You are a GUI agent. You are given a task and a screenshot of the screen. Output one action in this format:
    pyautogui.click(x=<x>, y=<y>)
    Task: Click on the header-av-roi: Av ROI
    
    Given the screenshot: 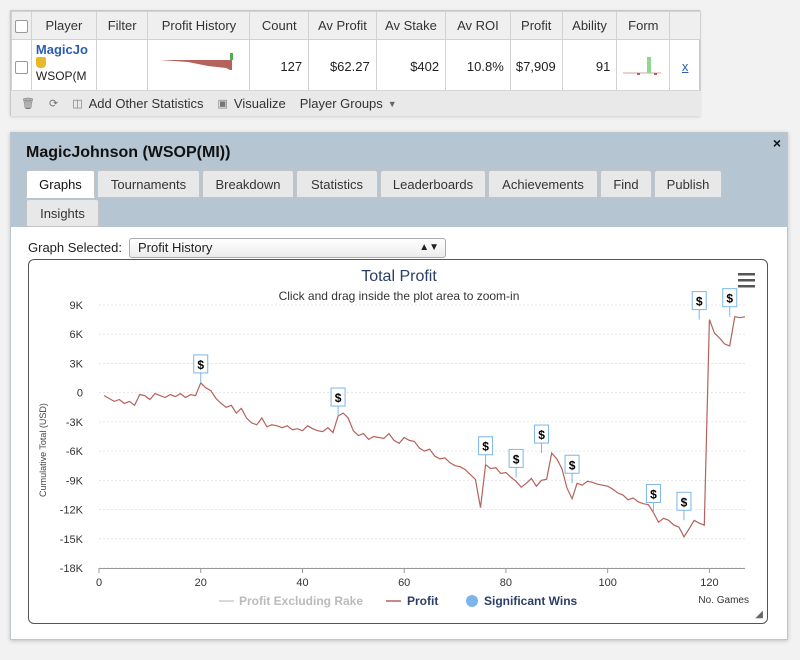 What is the action you would take?
    pyautogui.click(x=478, y=25)
    